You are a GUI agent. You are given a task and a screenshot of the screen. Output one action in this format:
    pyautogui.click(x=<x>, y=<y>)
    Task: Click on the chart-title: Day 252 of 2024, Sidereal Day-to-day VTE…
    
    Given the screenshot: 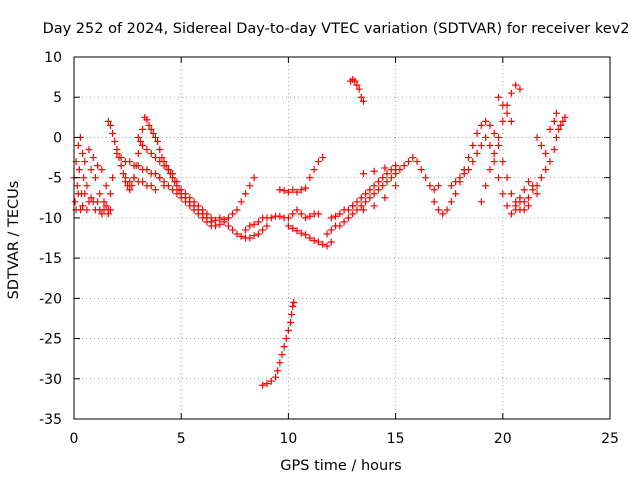 What is the action you would take?
    pyautogui.click(x=336, y=29)
    